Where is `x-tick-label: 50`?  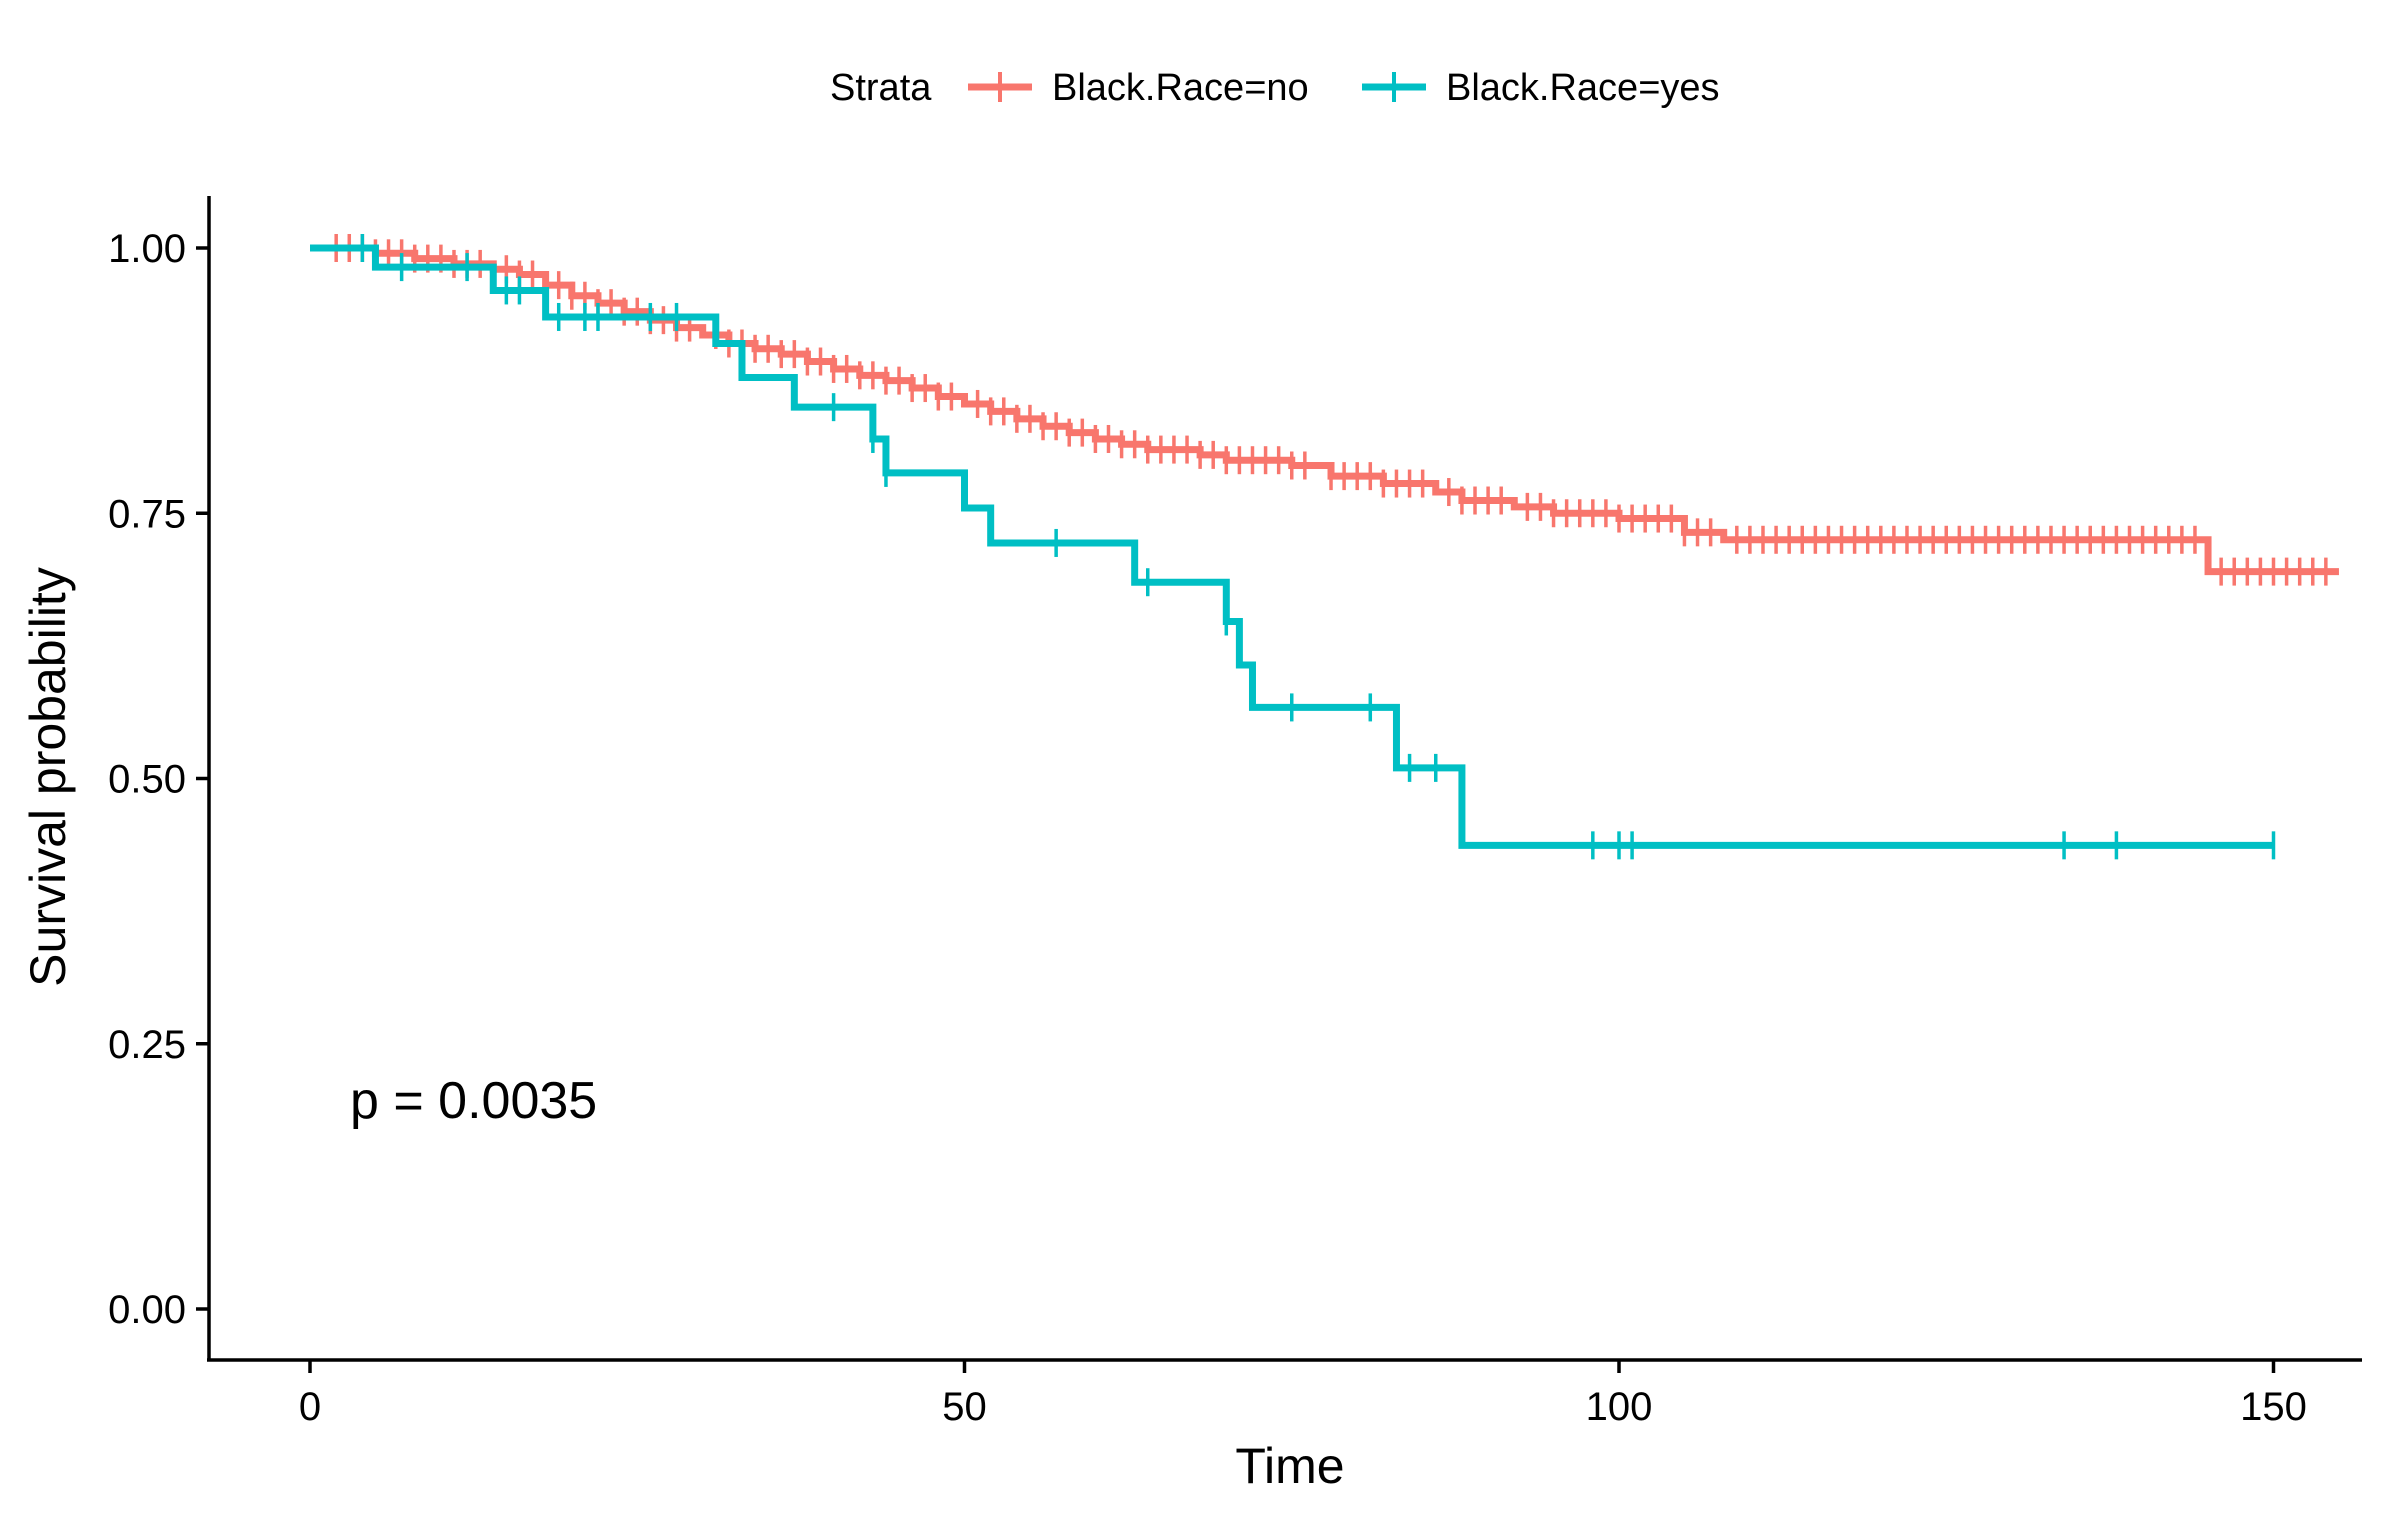 x-tick-label: 50 is located at coordinates (964, 1407).